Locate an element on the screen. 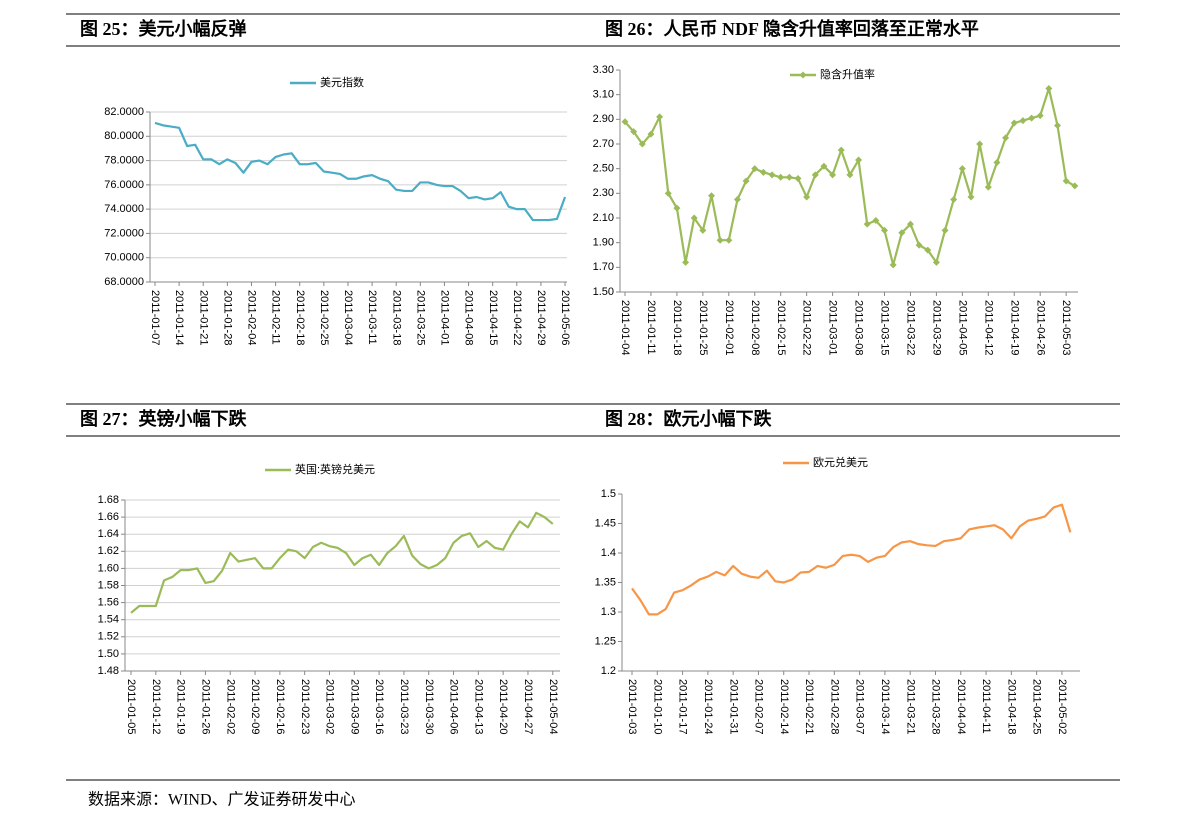 Image resolution: width=1191 pixels, height=831 pixels. x-tick-label: 2011-02-09 is located at coordinates (255, 706).